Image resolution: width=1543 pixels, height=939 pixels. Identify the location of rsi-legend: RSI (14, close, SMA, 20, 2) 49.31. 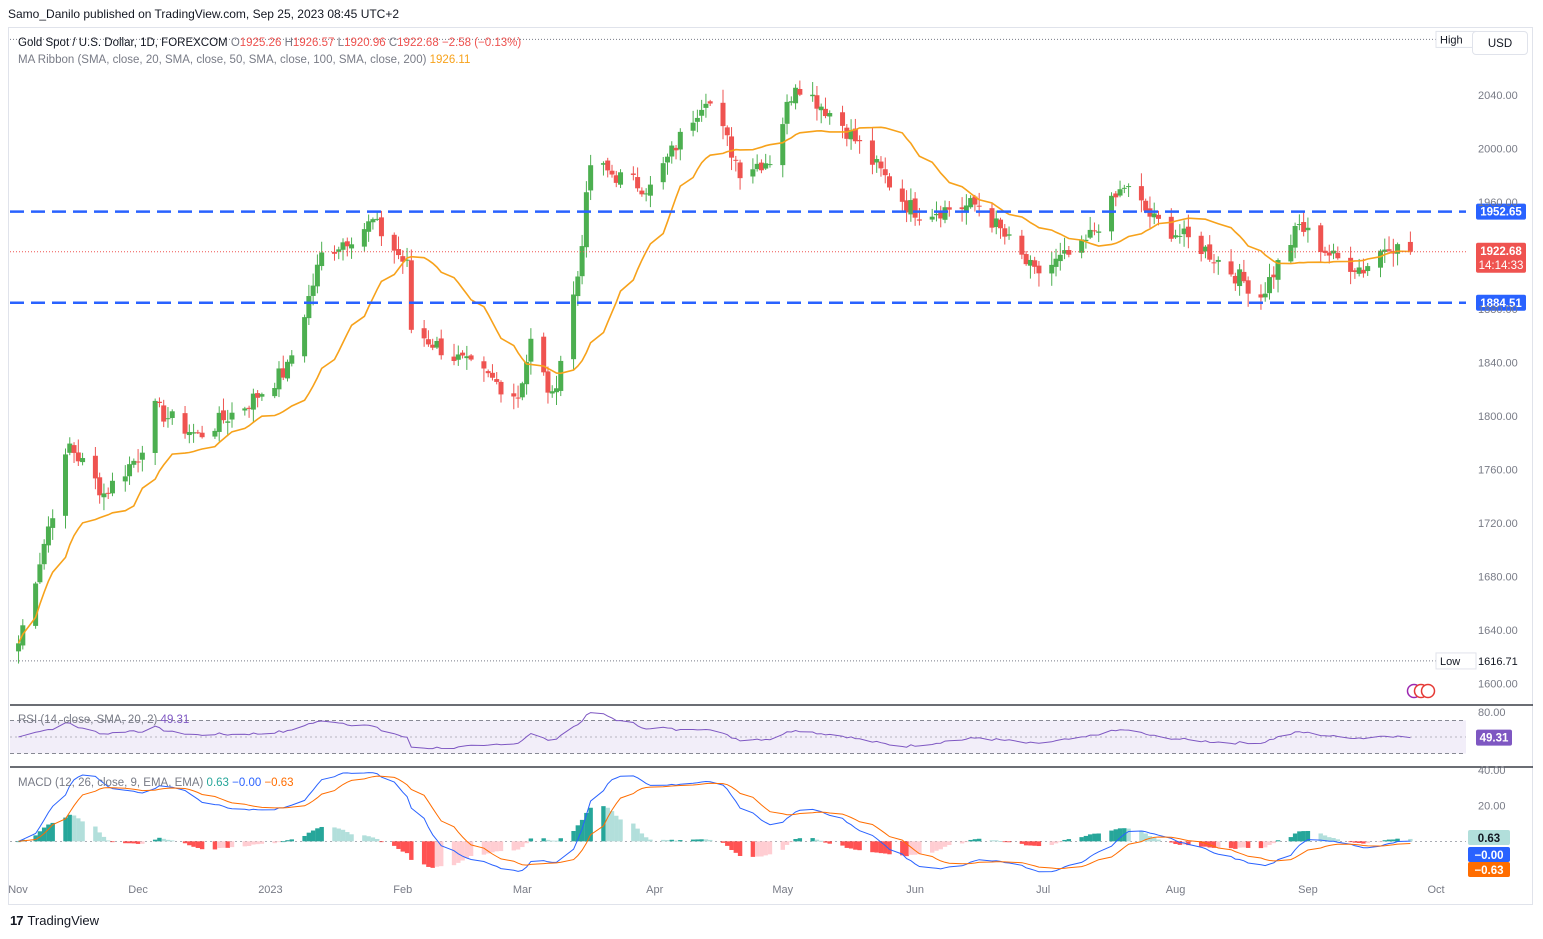
(103, 720).